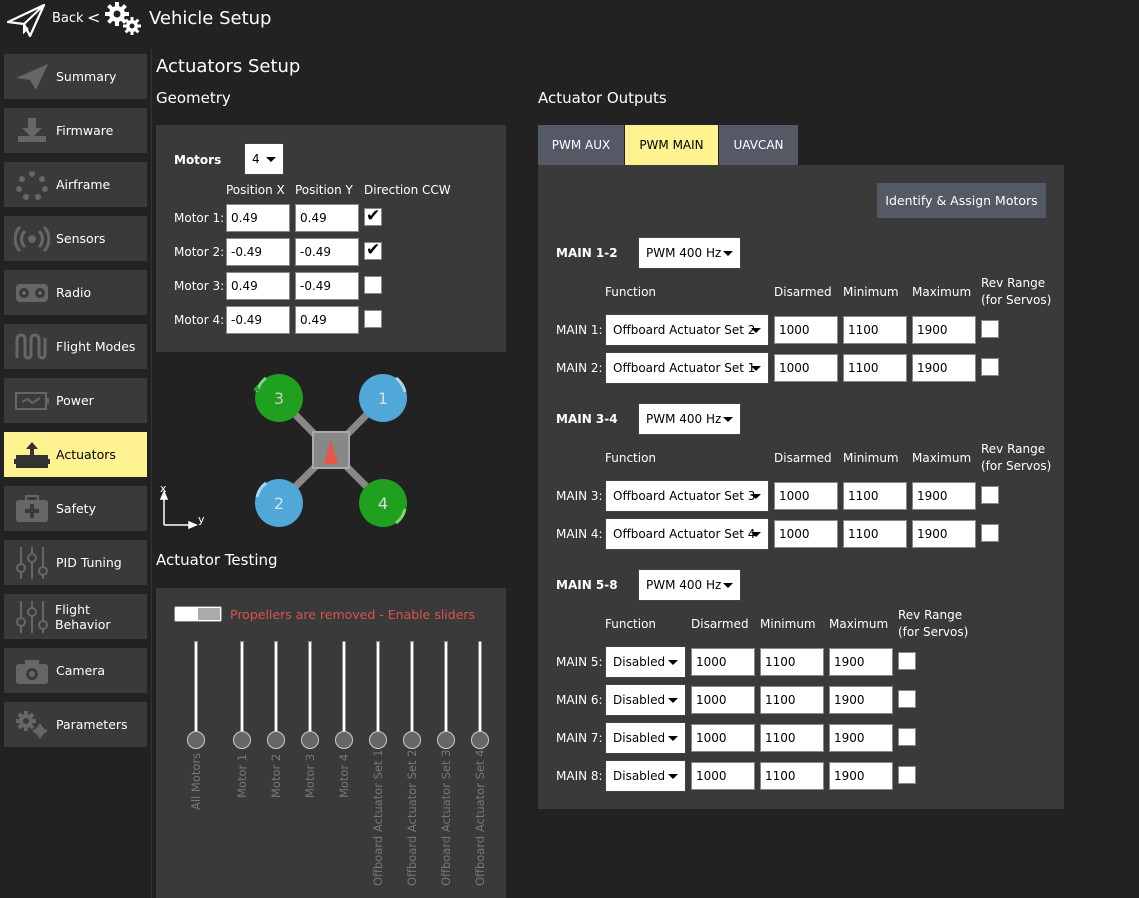  What do you see at coordinates (217, 560) in the screenshot?
I see `actuator-testing-heading: Actuator Testing` at bounding box center [217, 560].